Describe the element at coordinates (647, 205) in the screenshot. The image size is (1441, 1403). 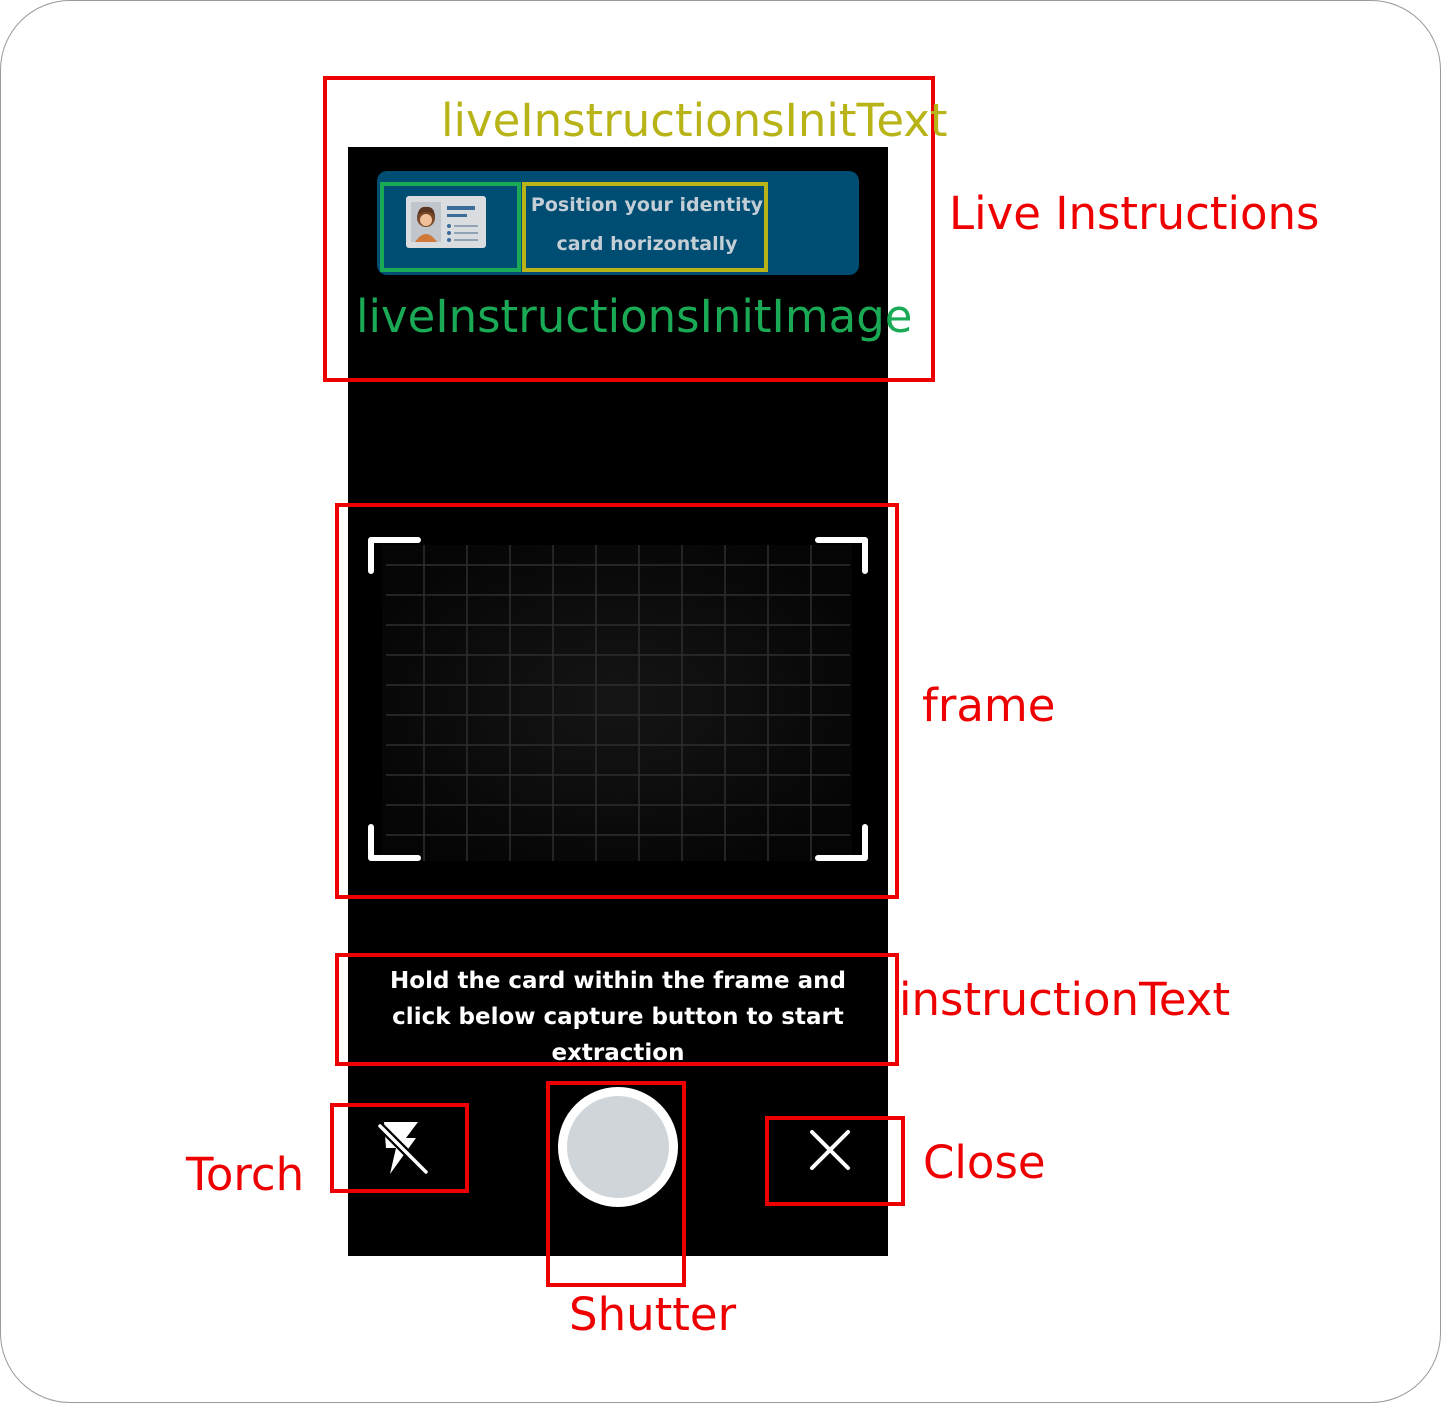
I see `live-instructions-text-line1: Position your identity` at that location.